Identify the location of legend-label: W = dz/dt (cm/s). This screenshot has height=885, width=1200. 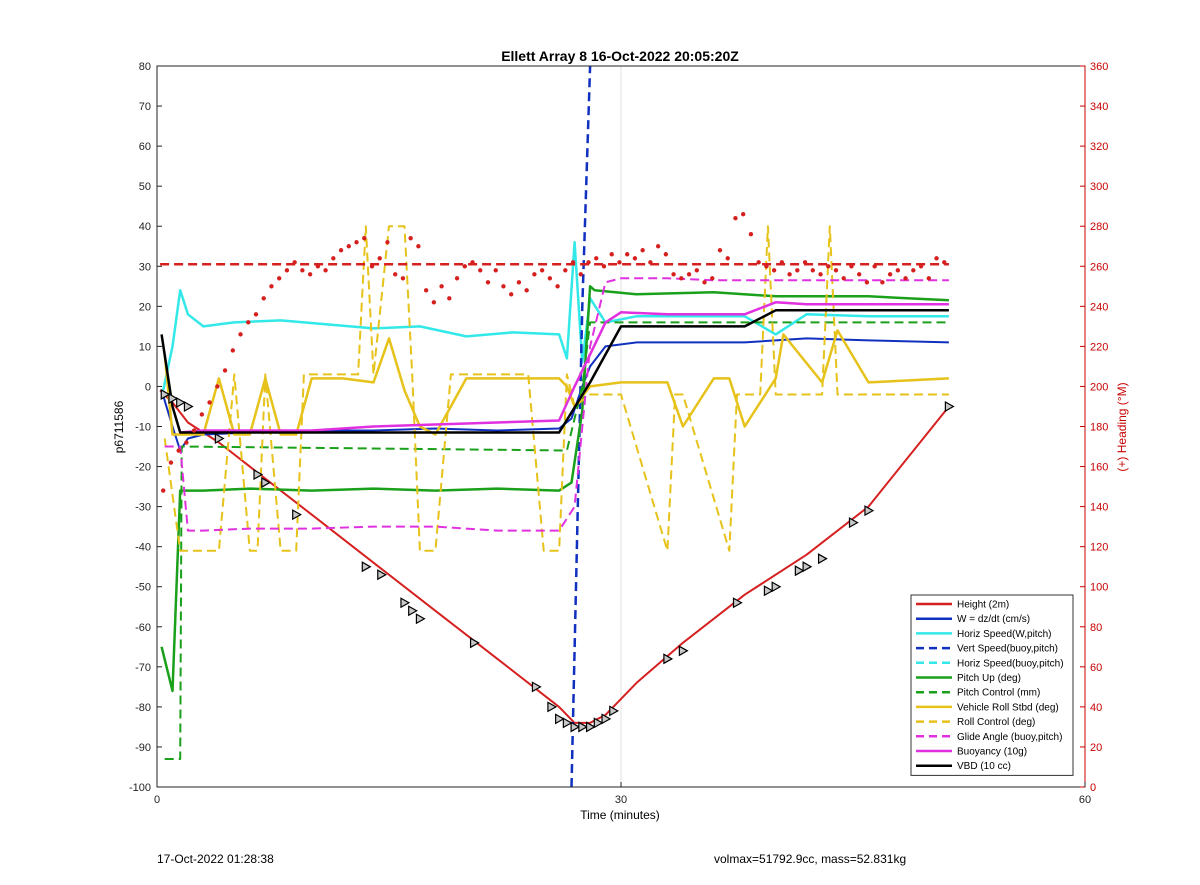
(993, 619).